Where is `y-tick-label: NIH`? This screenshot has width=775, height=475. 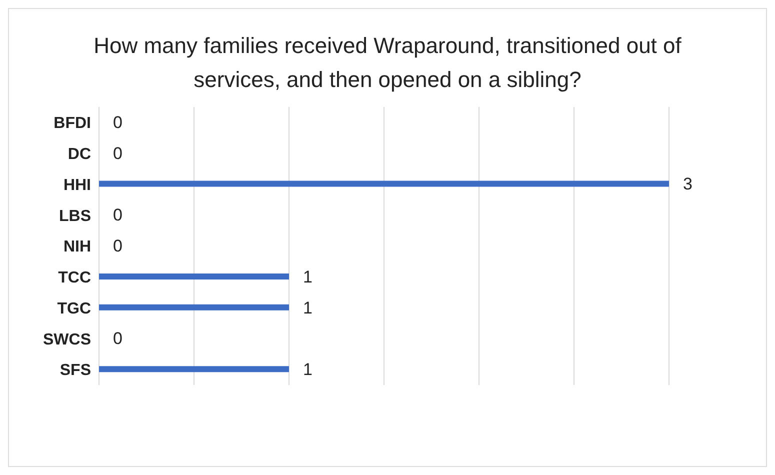
y-tick-label: NIH is located at coordinates (77, 247).